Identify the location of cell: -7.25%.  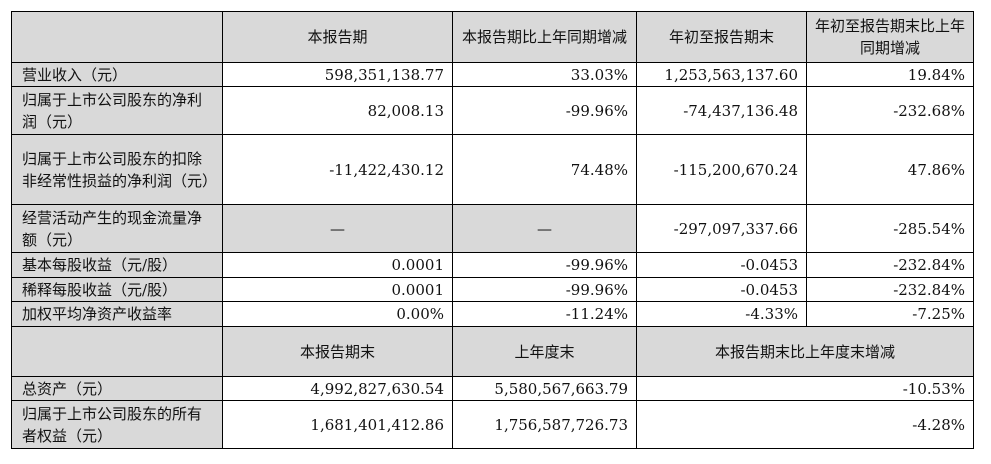
(890, 314).